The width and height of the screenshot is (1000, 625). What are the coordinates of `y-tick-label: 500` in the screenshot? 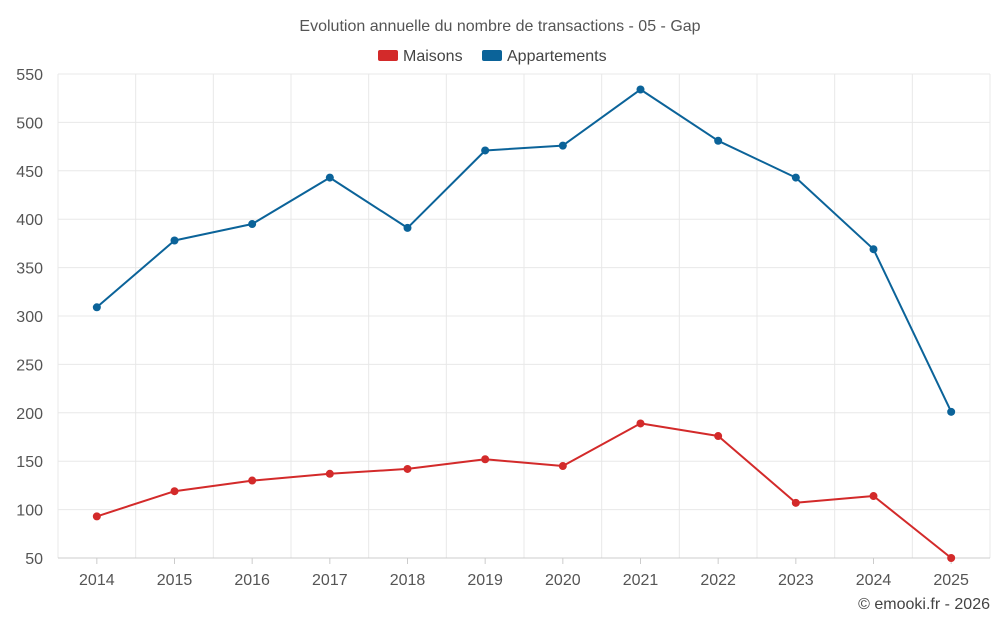 It's located at (29, 123).